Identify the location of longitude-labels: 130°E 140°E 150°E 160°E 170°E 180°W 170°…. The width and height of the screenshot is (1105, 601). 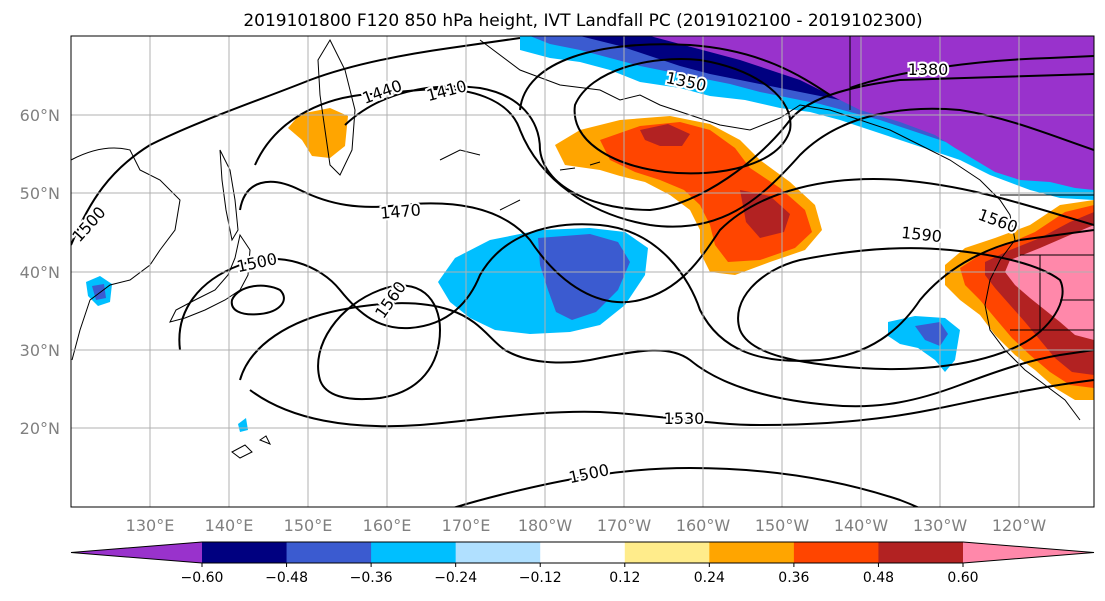
(586, 525).